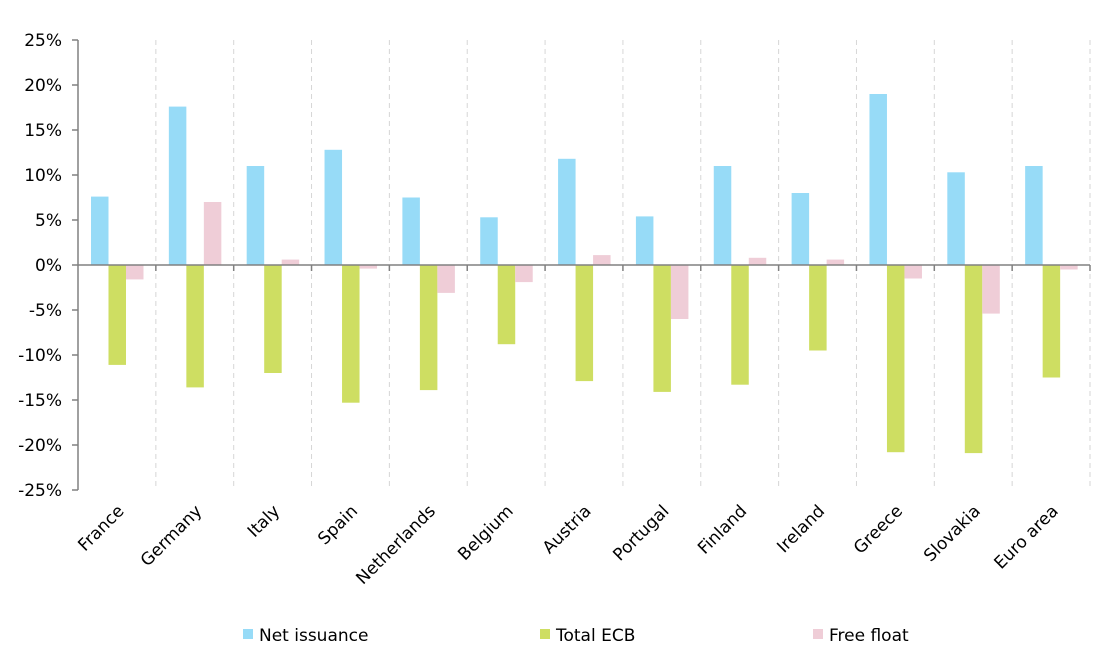 The width and height of the screenshot is (1111, 672). I want to click on y-tick-label: 10%, so click(43, 176).